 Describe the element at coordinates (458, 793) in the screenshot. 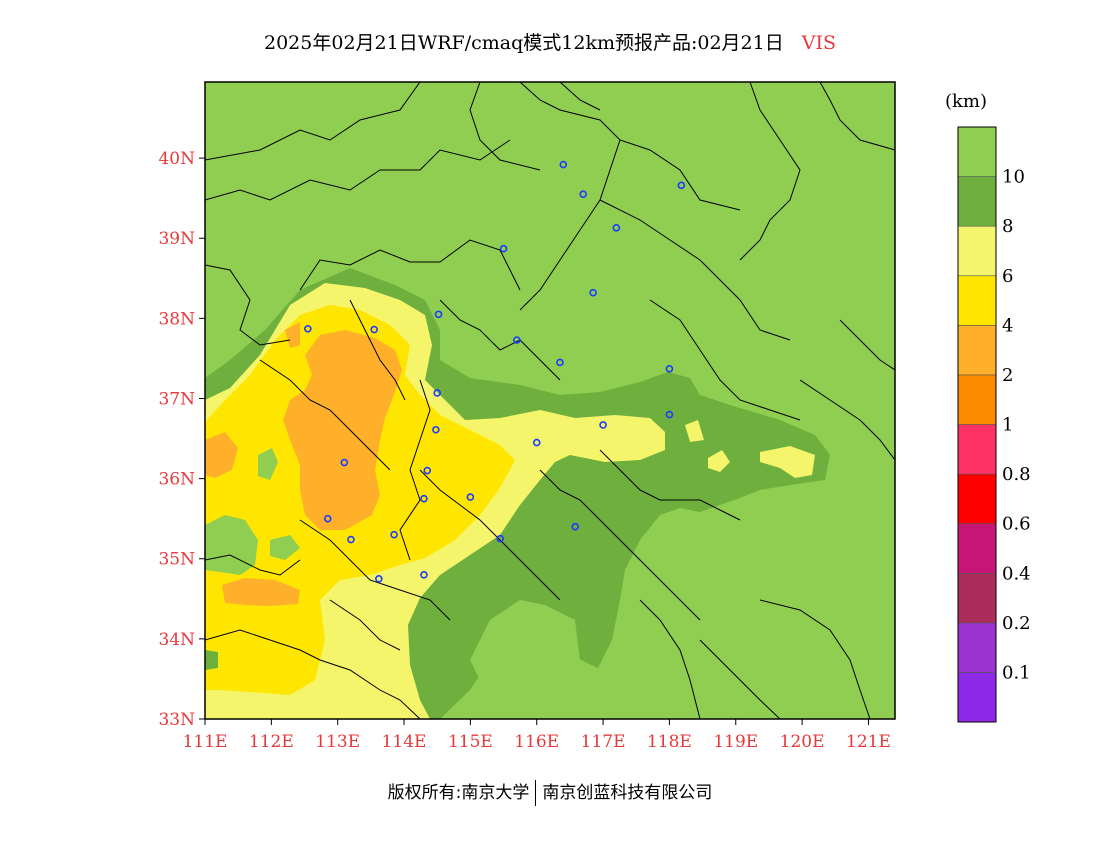

I see `footer-copyright: 版权所有:南京大学` at that location.